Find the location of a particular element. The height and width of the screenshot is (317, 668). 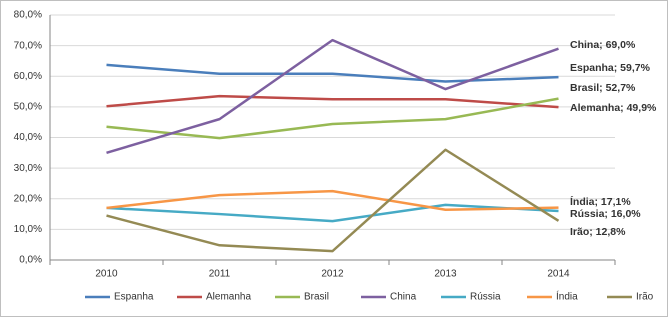

data-label: Índia; 17,1% is located at coordinates (600, 201).